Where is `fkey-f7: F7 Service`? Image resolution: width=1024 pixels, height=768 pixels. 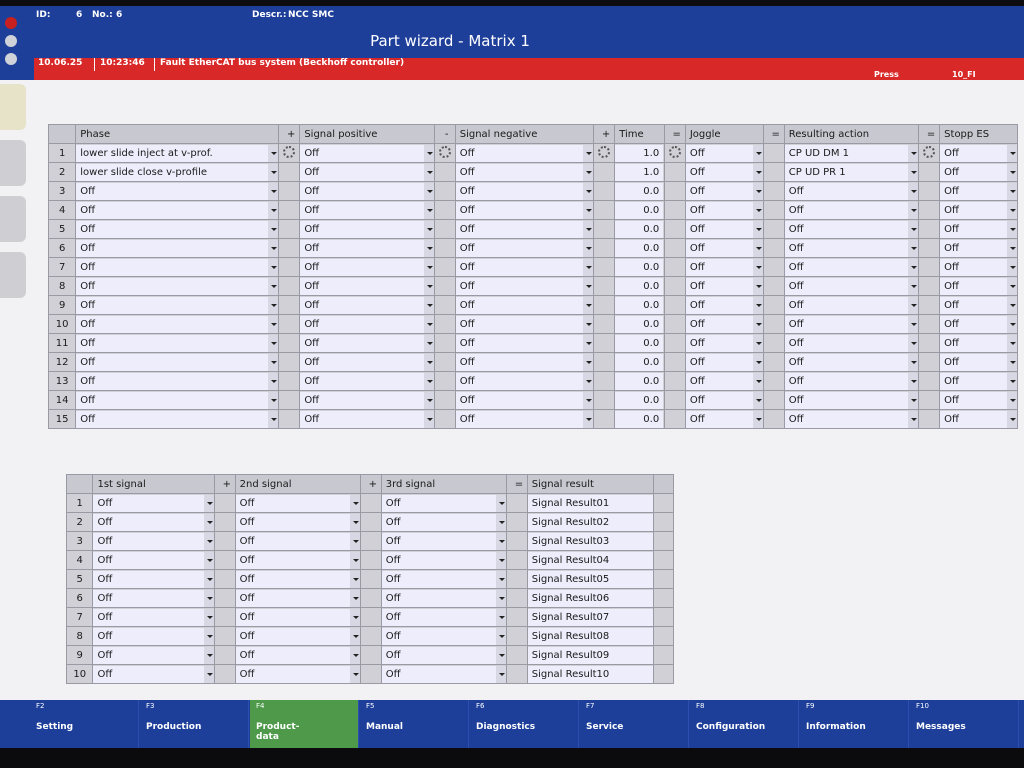
fkey-f7: F7 Service is located at coordinates (634, 724).